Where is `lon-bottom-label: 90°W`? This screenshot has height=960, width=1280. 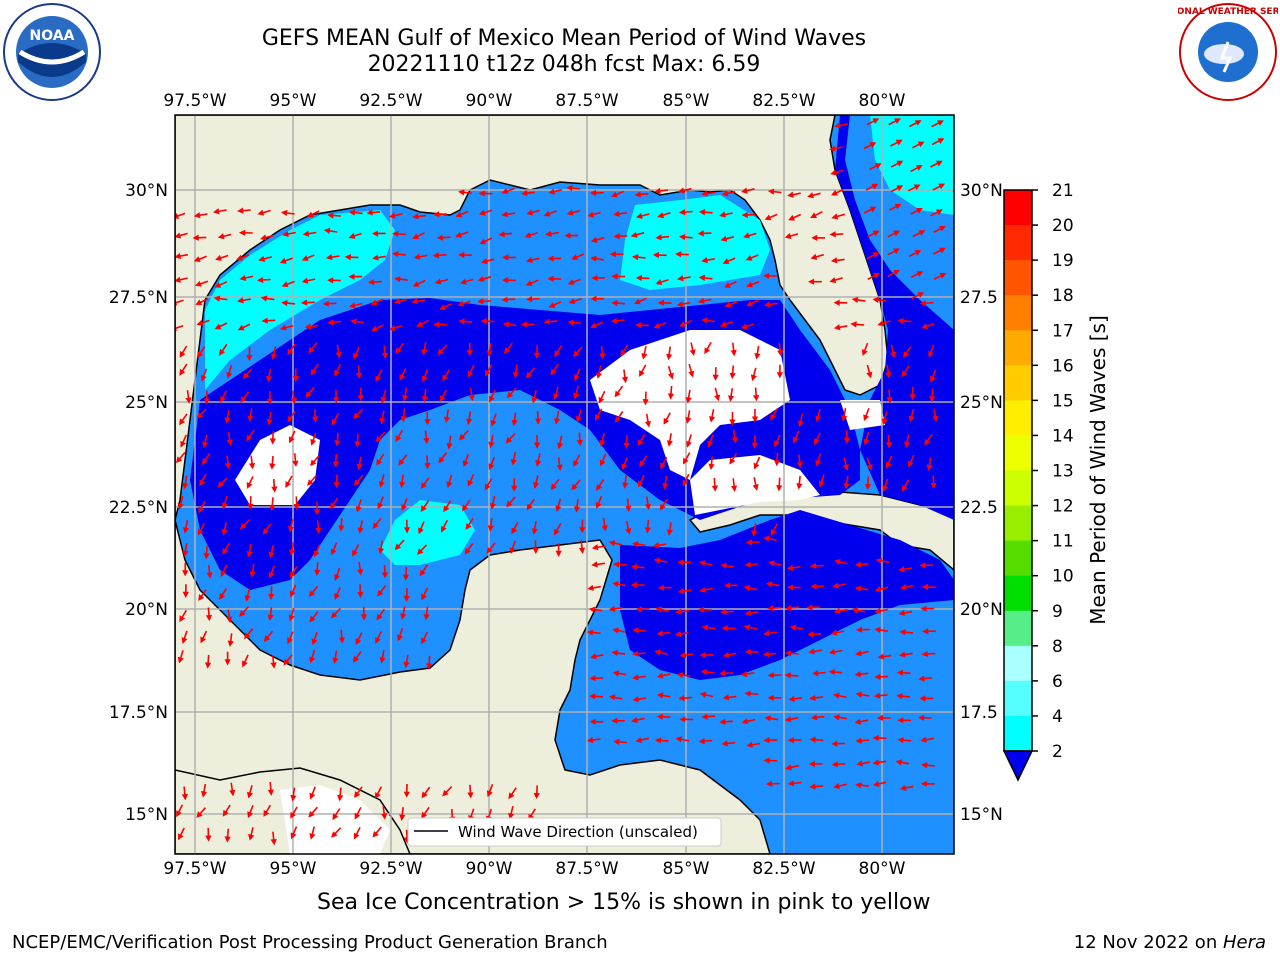 lon-bottom-label: 90°W is located at coordinates (489, 869).